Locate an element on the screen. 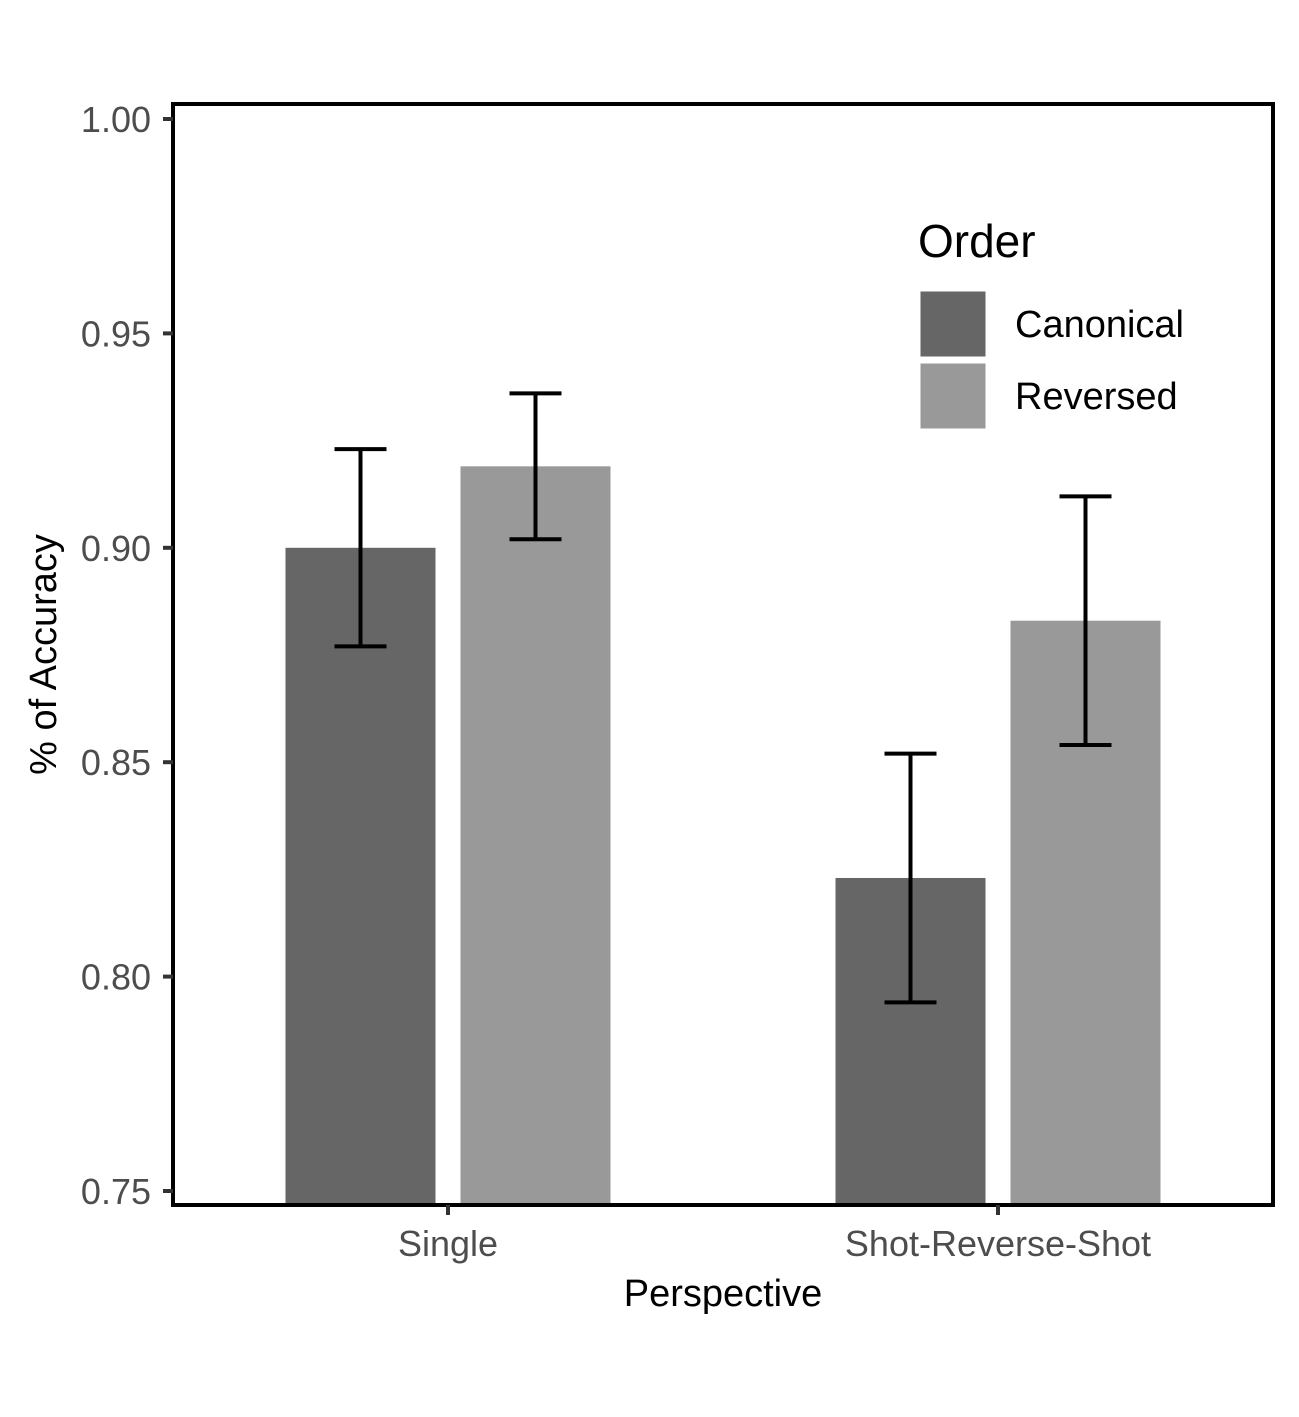 The width and height of the screenshot is (1299, 1417). x-axis-title: Perspective is located at coordinates (723, 1294).